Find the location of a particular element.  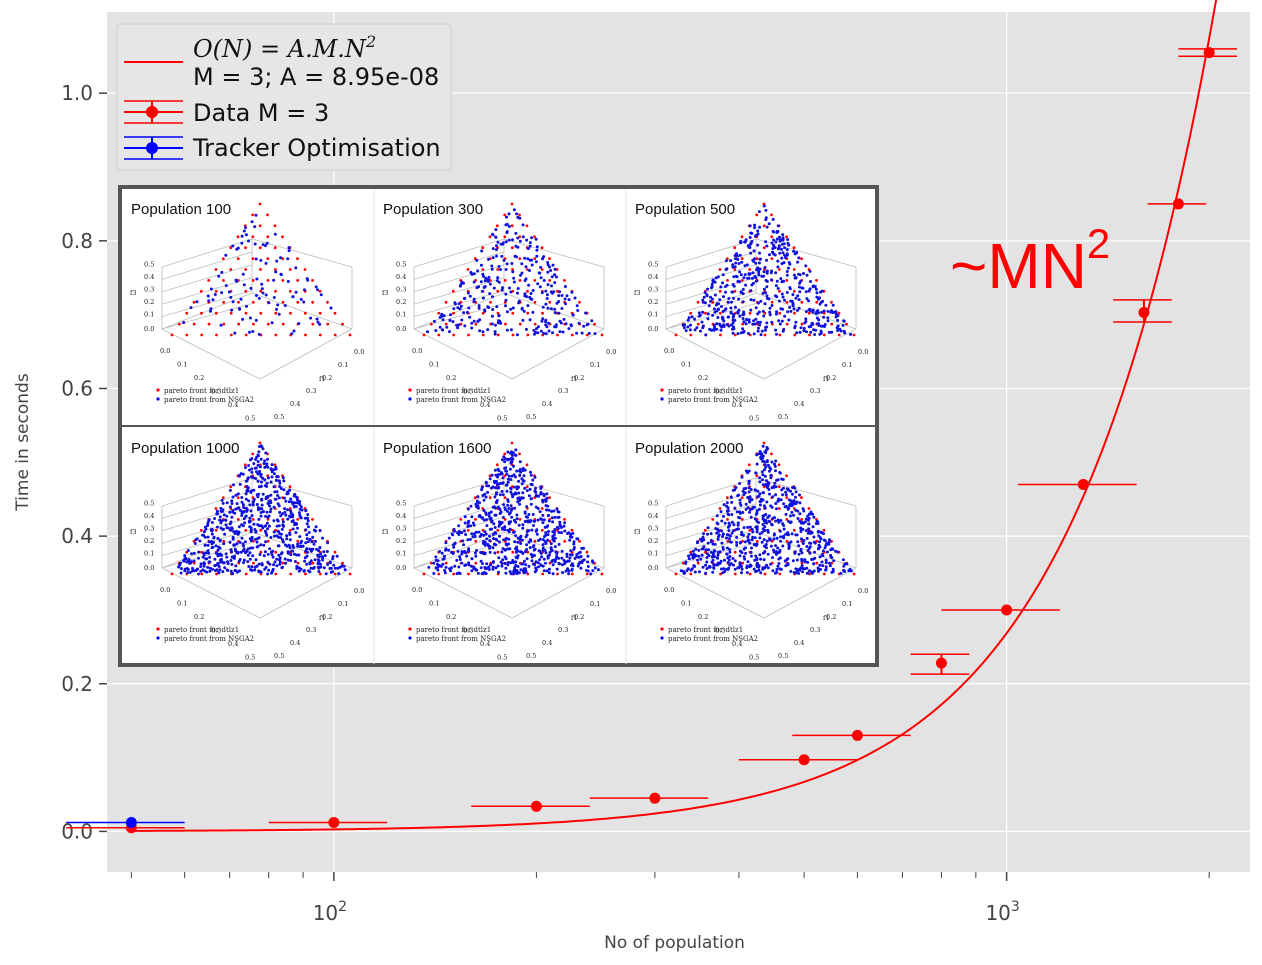

panel-x-tick: 0.4 is located at coordinates (485, 644).